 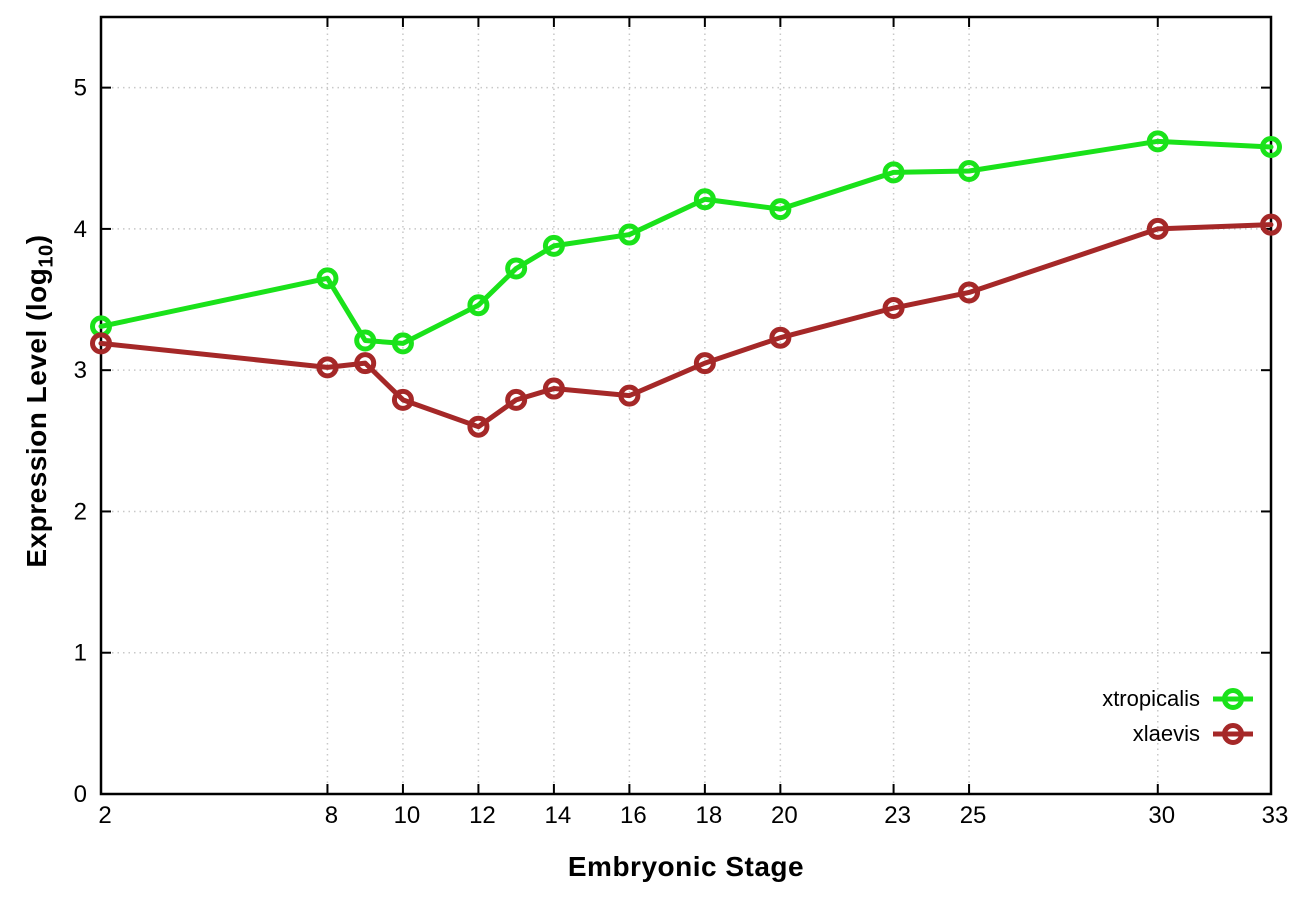 What do you see at coordinates (407, 815) in the screenshot?
I see `x-tick-label: 10` at bounding box center [407, 815].